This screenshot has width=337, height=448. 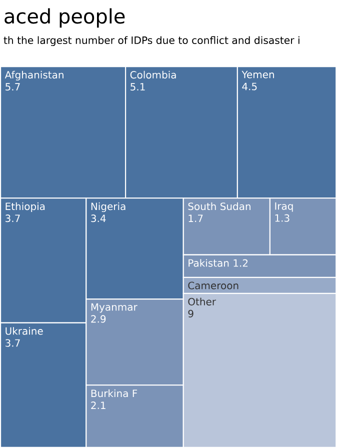 I want to click on category-label: Ethiopia, so click(x=25, y=207).